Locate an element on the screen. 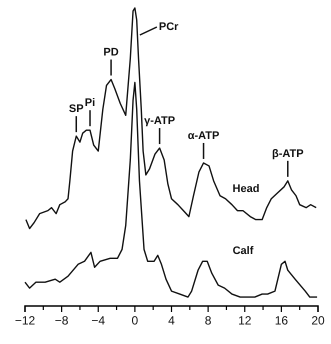 The image size is (331, 344). text: Calf is located at coordinates (243, 251).